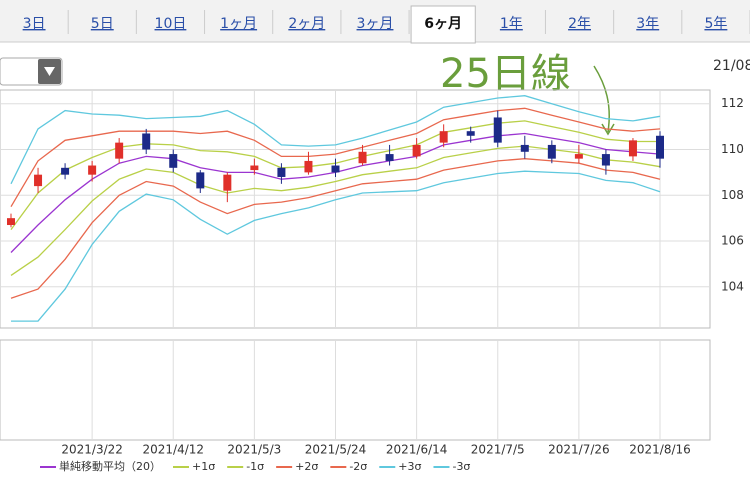 This screenshot has height=492, width=750. I want to click on y-tick-label: 106, so click(732, 241).